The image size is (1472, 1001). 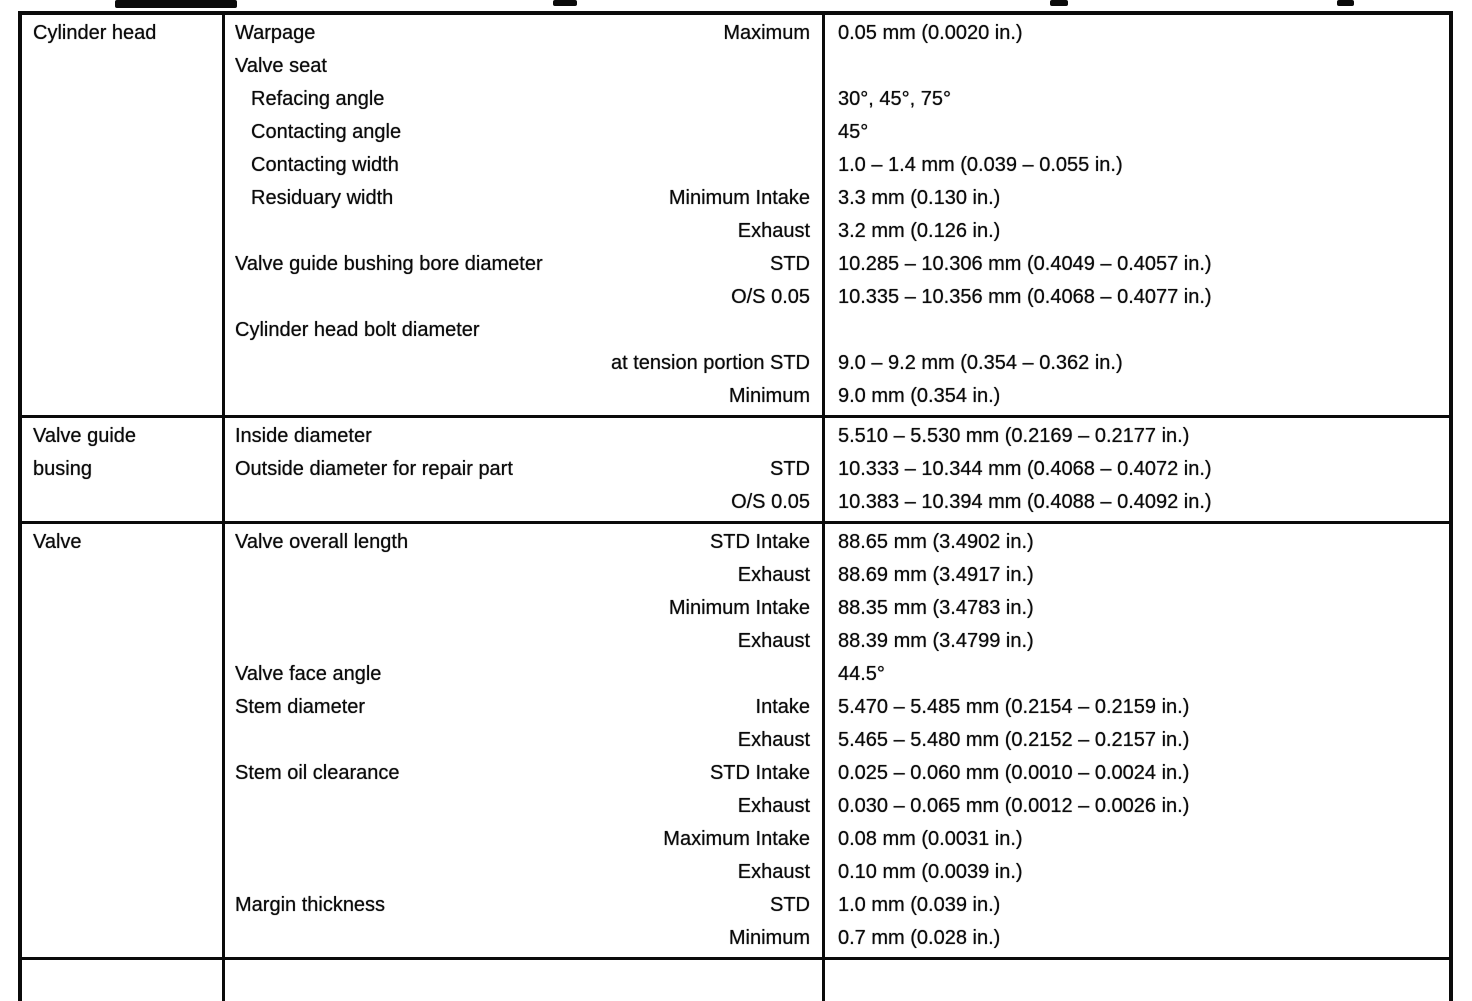 What do you see at coordinates (1014, 806) in the screenshot?
I see `spec-value: 0.030 – 0.065 mm (0.0012 – 0.0026 in.)` at bounding box center [1014, 806].